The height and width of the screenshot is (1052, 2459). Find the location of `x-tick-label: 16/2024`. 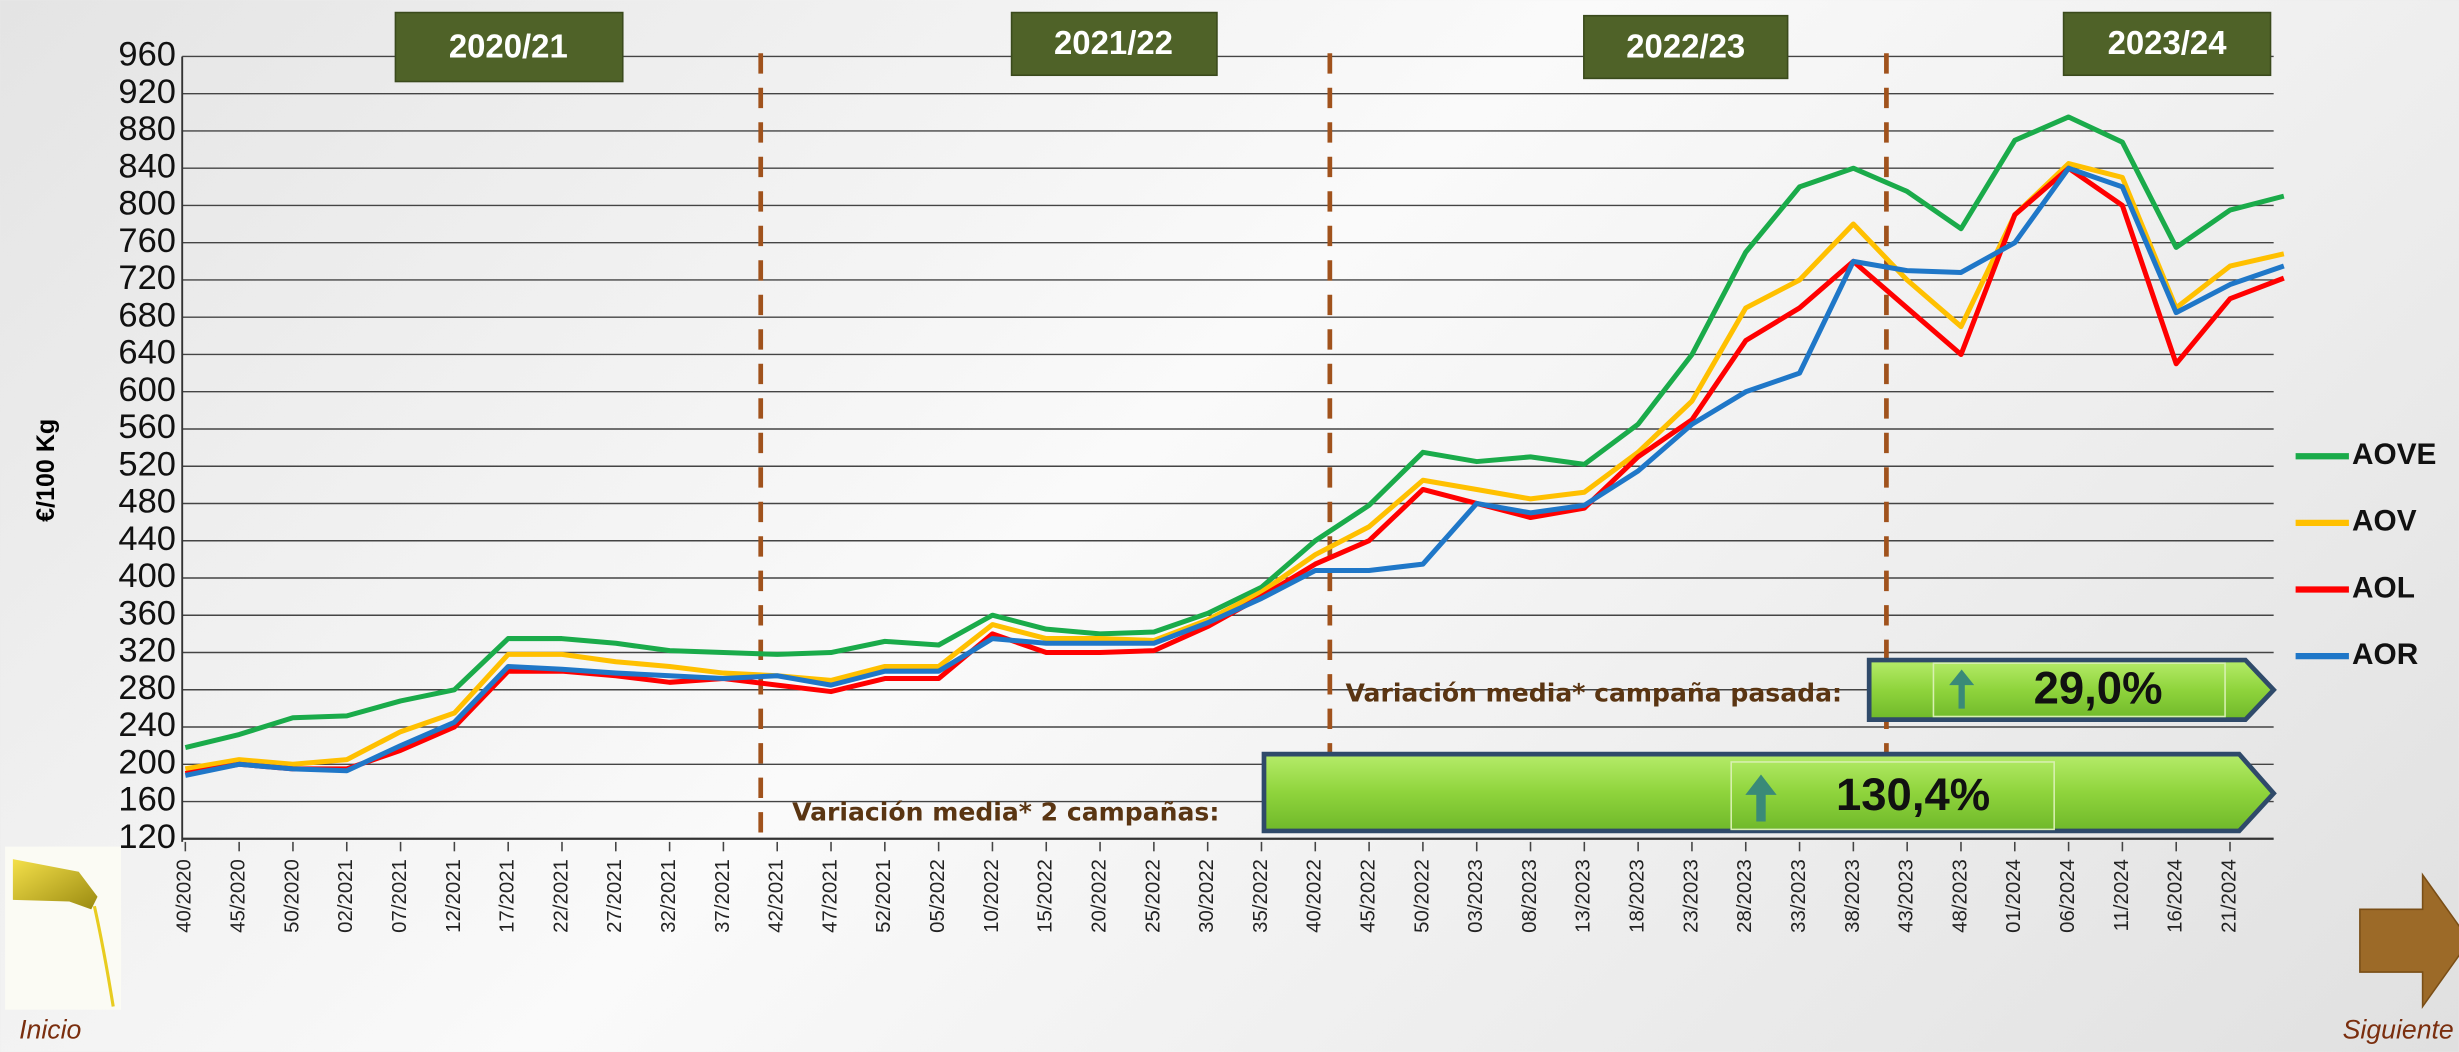

x-tick-label: 16/2024 is located at coordinates (2176, 896).